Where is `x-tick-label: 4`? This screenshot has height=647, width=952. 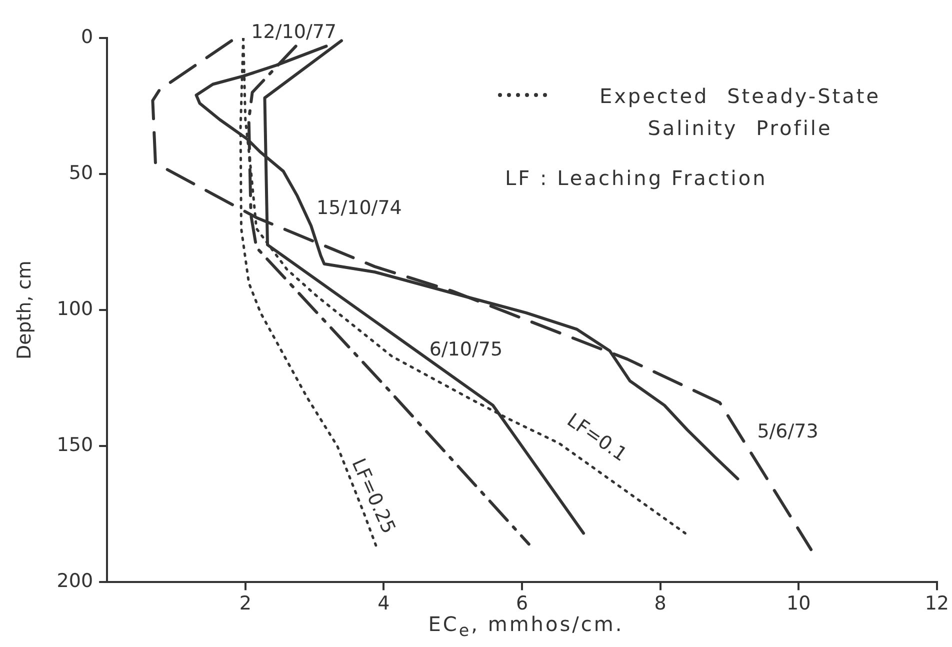 x-tick-label: 4 is located at coordinates (384, 603).